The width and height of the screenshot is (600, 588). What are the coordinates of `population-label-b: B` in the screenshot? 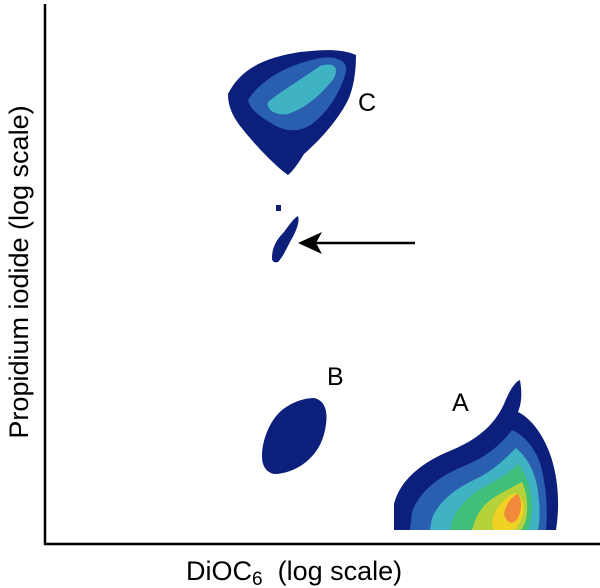 It's located at (335, 377).